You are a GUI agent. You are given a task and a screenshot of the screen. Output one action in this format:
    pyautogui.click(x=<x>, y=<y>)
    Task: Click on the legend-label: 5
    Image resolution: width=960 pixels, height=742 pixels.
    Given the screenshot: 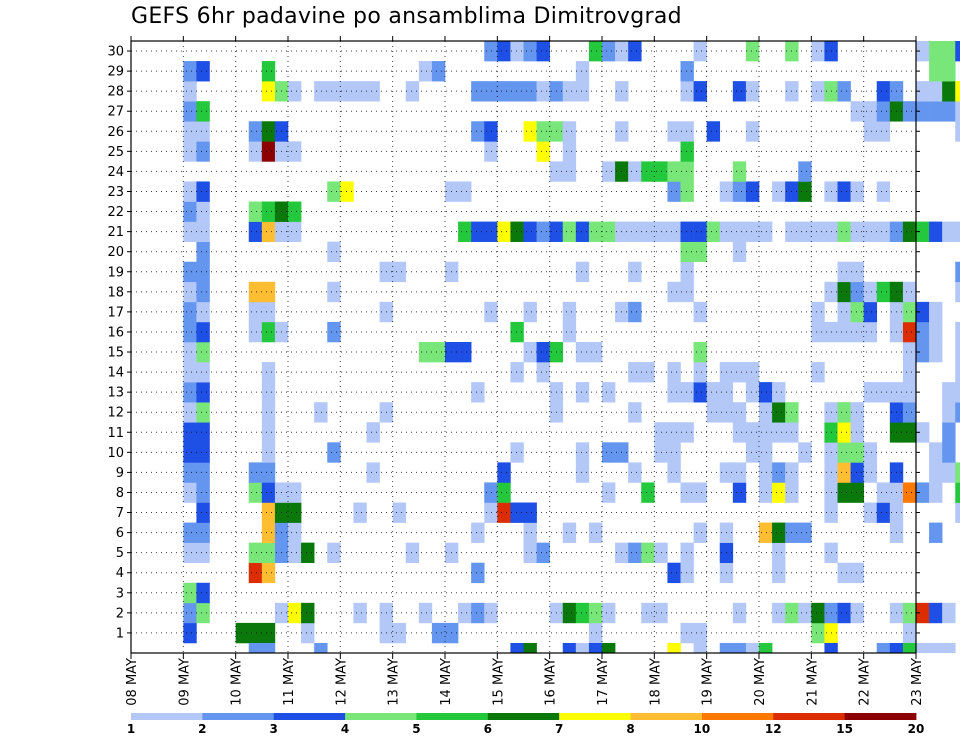 What is the action you would take?
    pyautogui.click(x=416, y=729)
    